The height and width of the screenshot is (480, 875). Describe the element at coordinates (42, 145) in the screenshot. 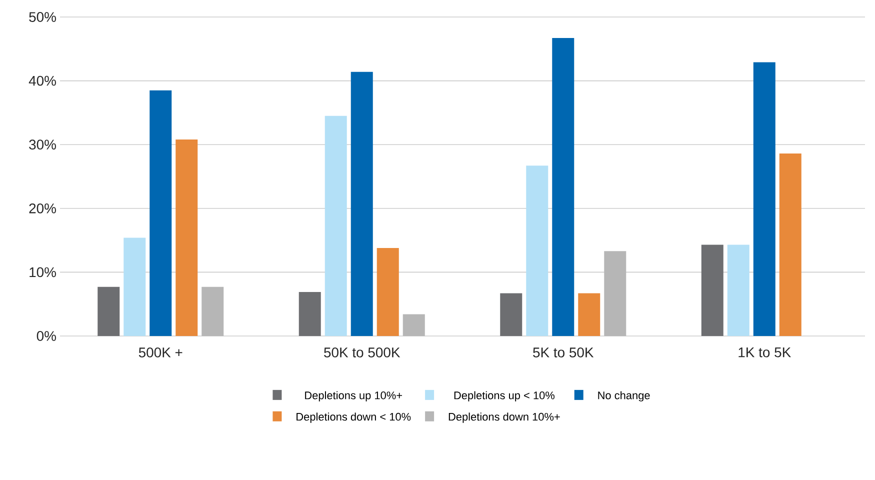

I see `y-tick-label: 30%` at that location.